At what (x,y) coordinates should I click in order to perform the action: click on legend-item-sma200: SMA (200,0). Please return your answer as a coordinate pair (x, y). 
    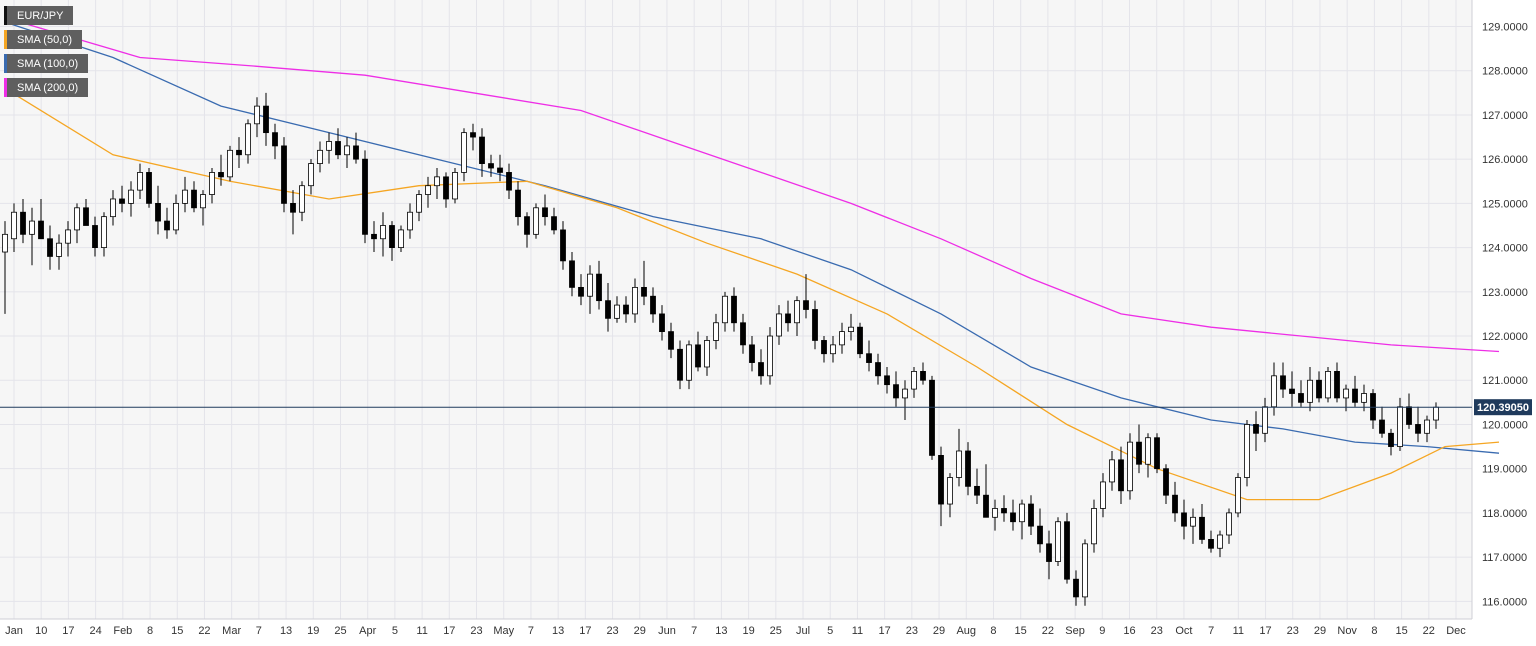
    Looking at the image, I should click on (46, 87).